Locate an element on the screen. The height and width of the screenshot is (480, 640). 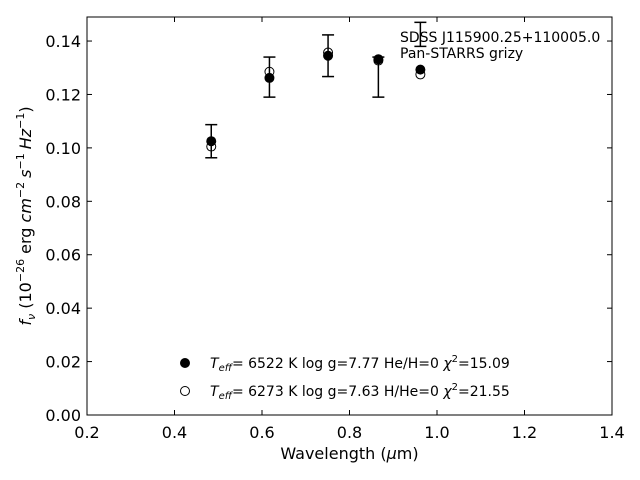
x-tick-label: 0.2 is located at coordinates (86, 432).